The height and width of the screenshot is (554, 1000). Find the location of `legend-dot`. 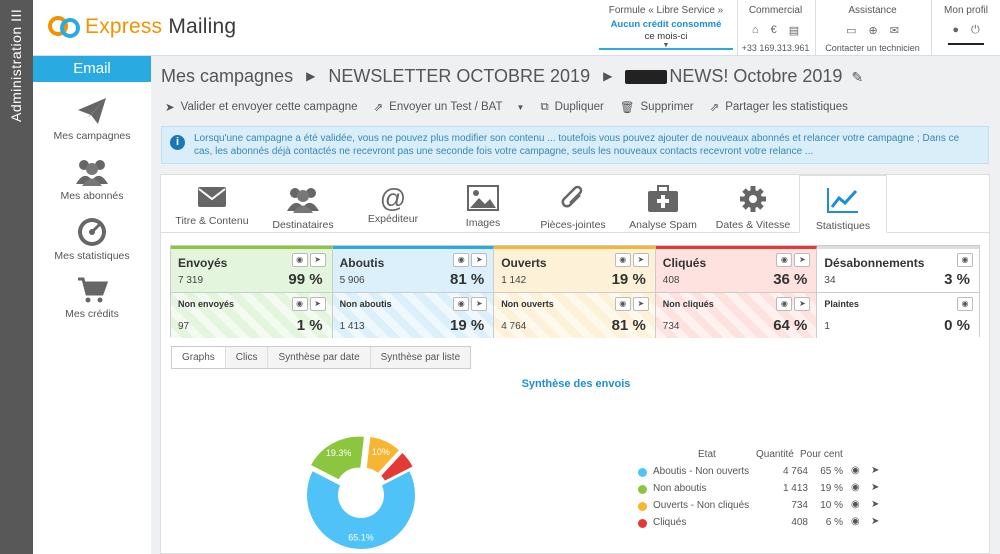

legend-dot is located at coordinates (642, 489).